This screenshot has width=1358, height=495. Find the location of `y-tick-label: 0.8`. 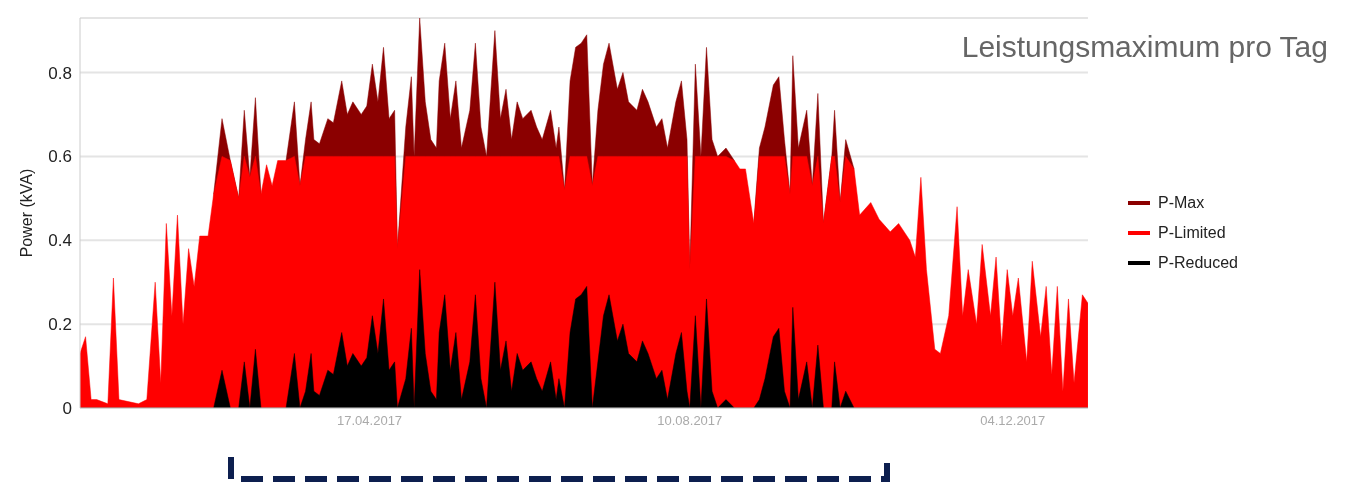

y-tick-label: 0.8 is located at coordinates (60, 73).